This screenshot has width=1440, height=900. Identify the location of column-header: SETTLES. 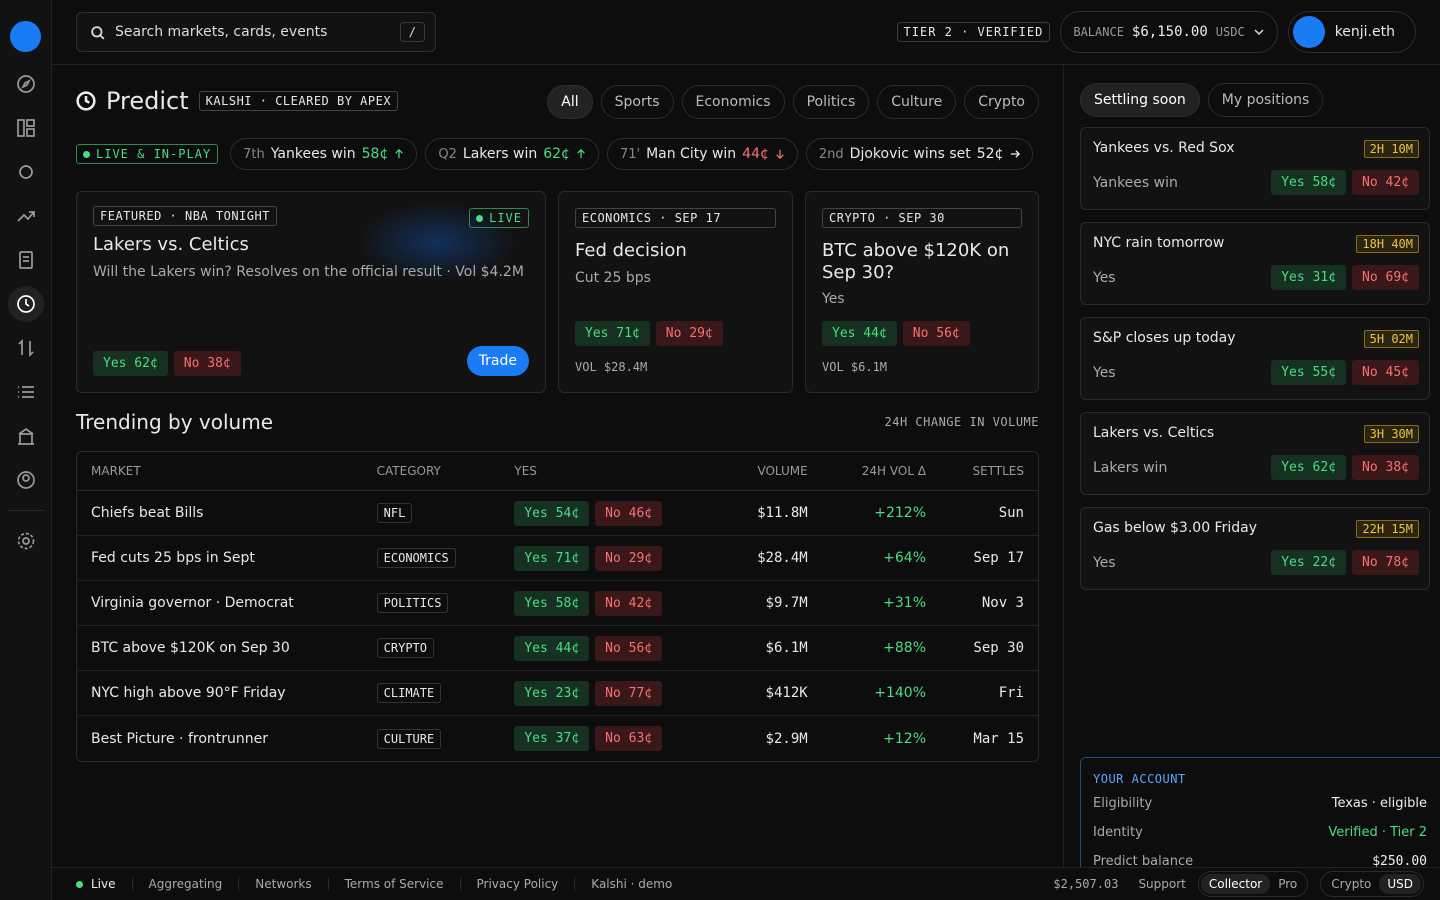
(989, 471).